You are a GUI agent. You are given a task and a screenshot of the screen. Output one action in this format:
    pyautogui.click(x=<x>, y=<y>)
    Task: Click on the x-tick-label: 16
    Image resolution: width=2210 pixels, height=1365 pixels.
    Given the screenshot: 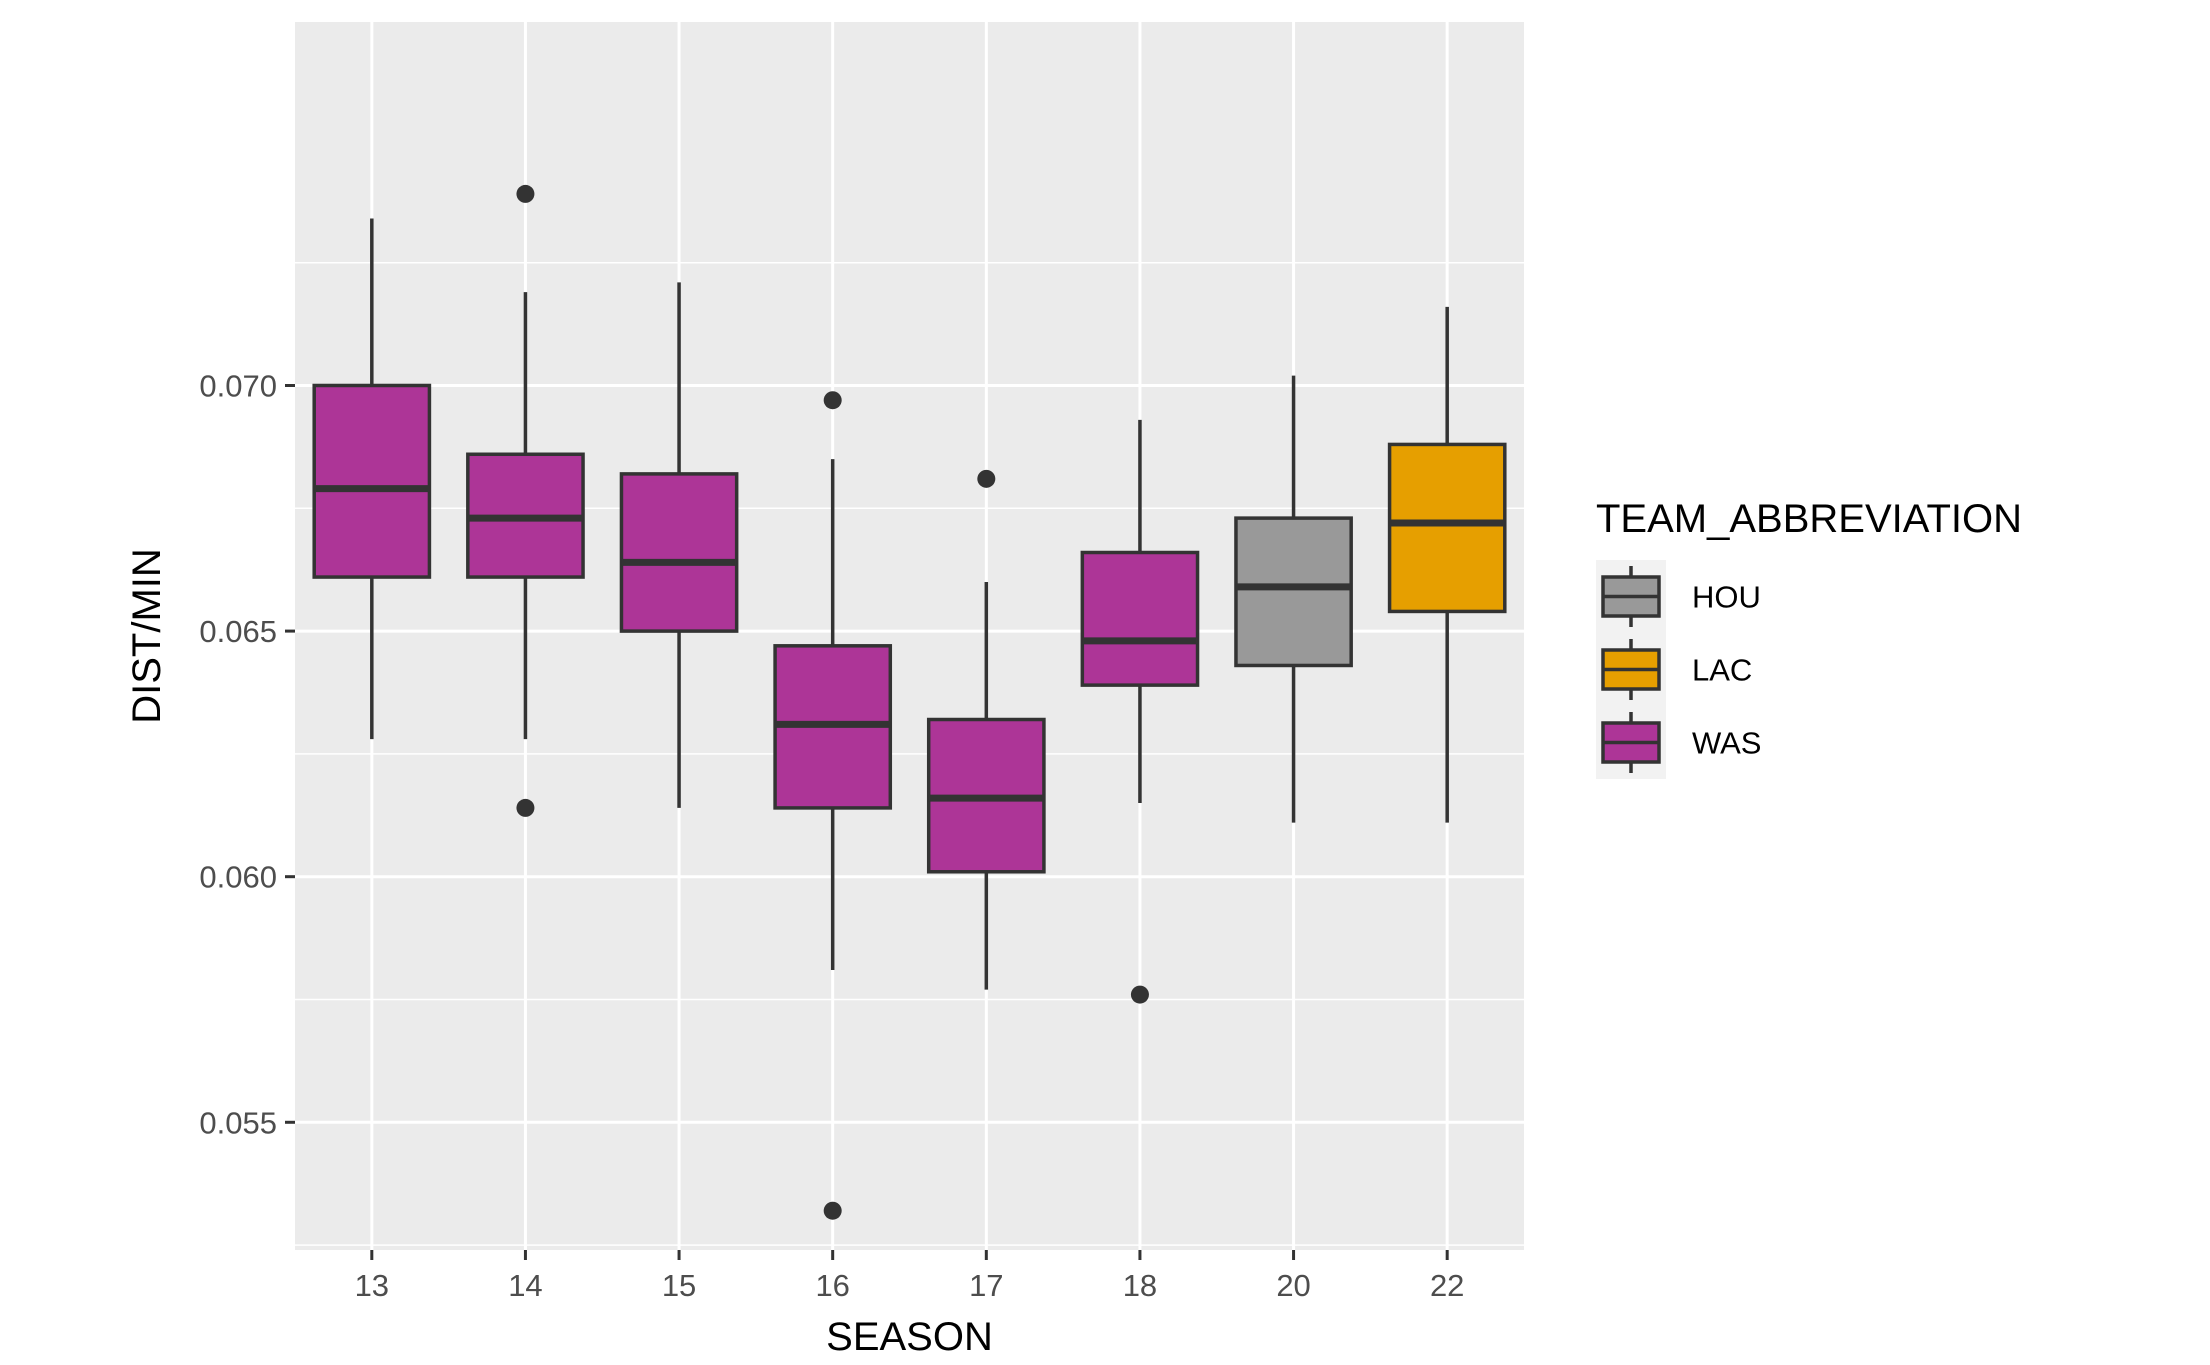 What is the action you would take?
    pyautogui.click(x=832, y=1285)
    